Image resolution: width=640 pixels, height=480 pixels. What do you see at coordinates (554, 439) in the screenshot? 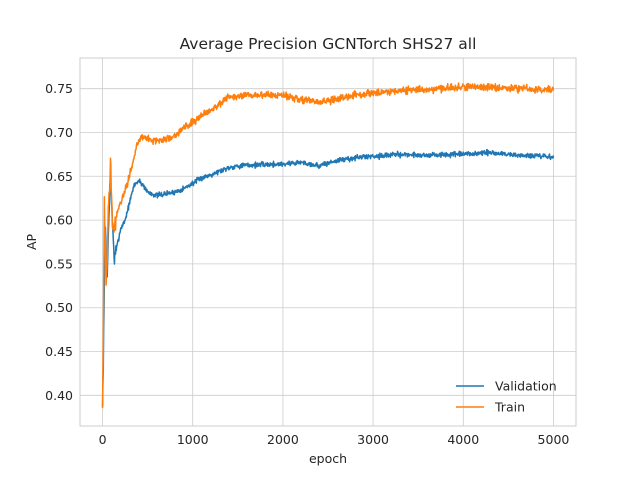
I see `x-tick-label: 5000` at bounding box center [554, 439].